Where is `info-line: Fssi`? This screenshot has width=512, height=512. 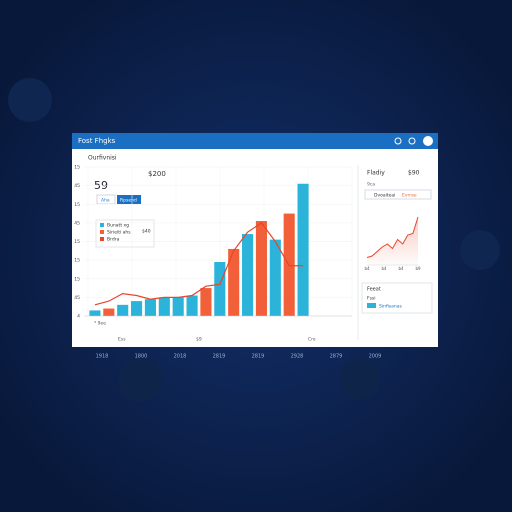 info-line: Fssi is located at coordinates (371, 299).